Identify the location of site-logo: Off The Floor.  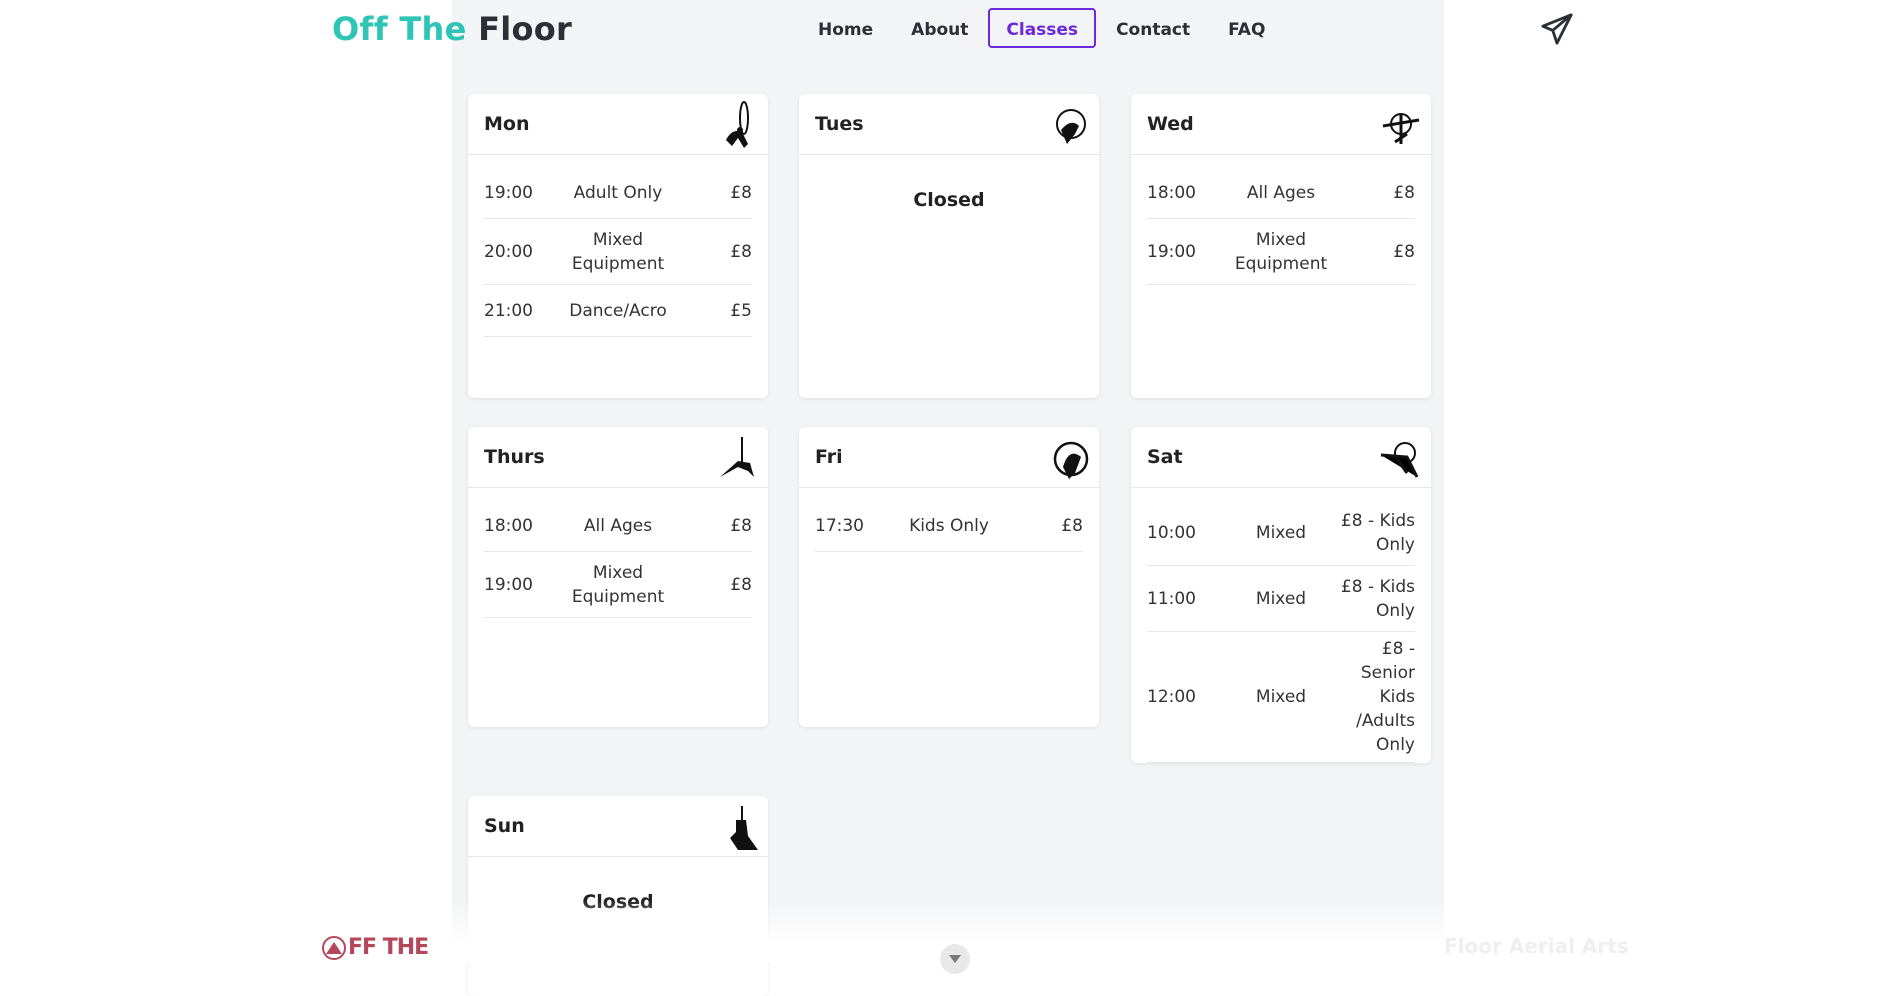
(452, 29).